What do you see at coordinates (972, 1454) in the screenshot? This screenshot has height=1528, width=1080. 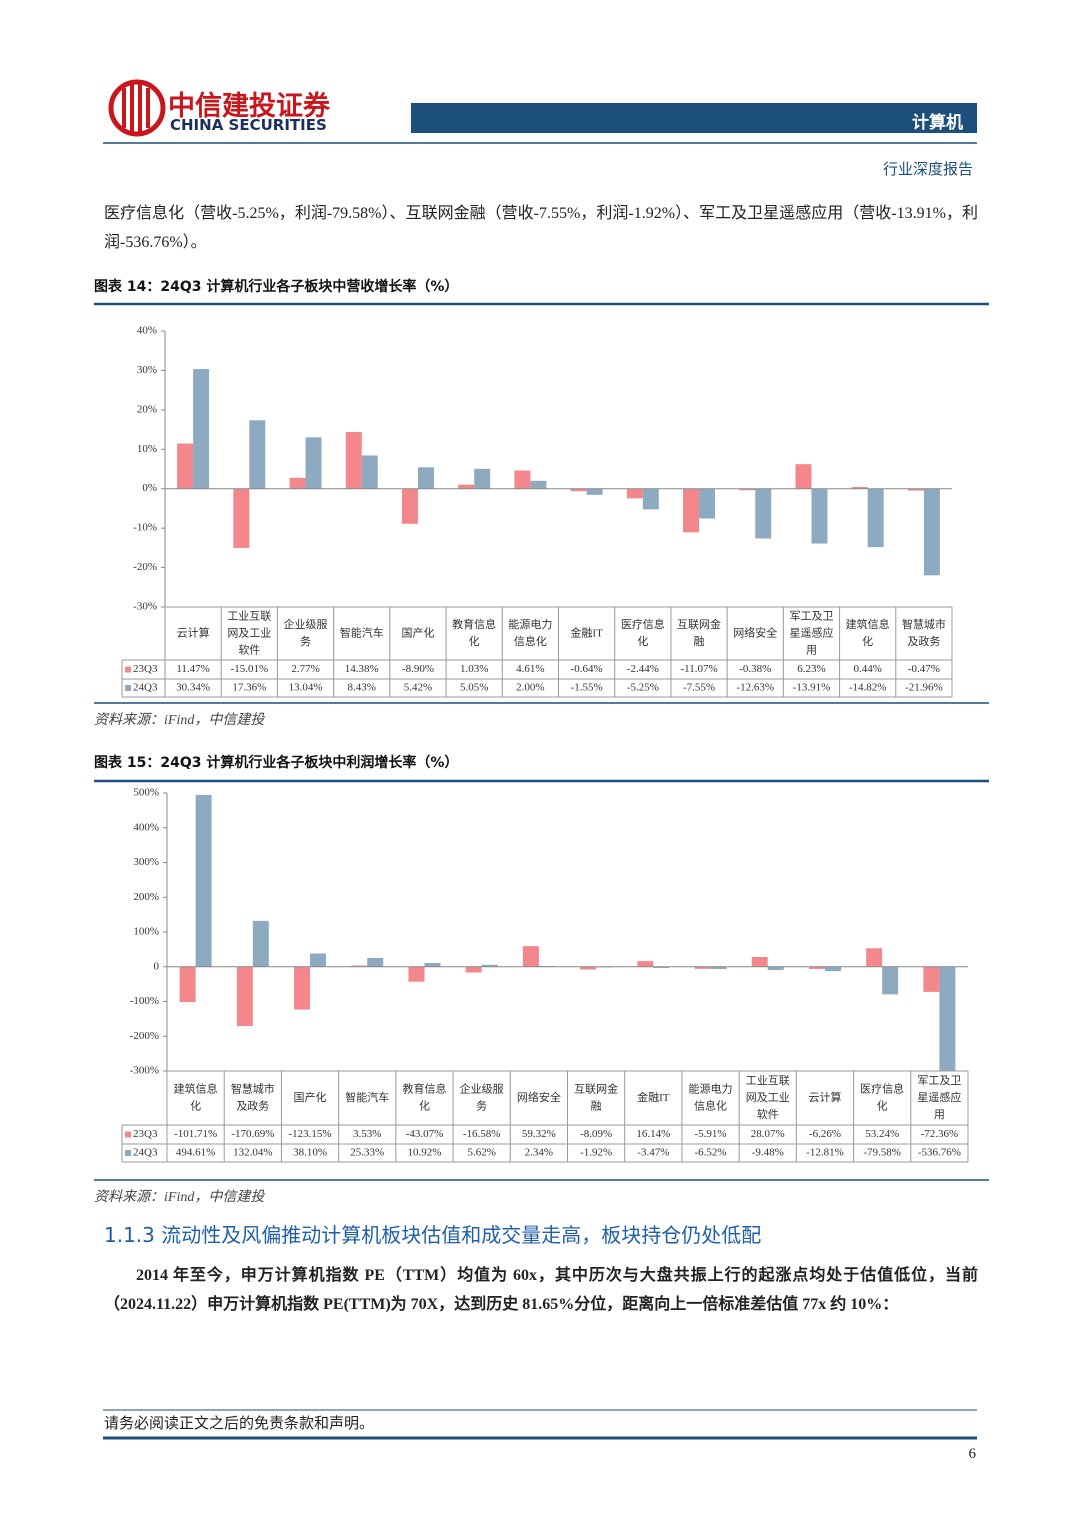 I see `page-number: 6` at bounding box center [972, 1454].